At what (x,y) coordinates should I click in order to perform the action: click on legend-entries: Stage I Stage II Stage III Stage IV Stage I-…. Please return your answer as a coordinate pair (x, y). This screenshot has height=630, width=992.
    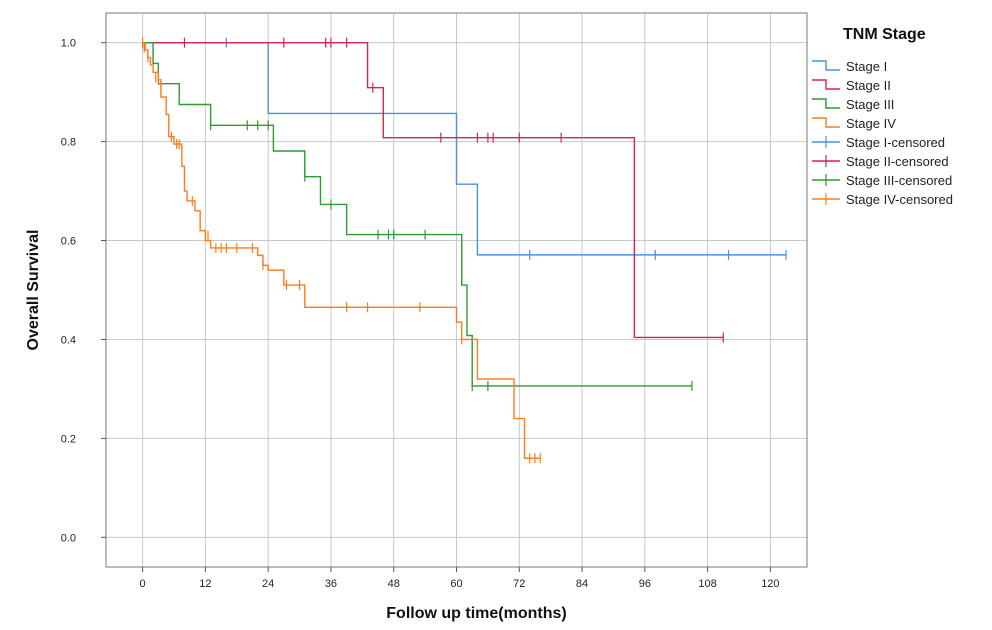
    Looking at the image, I should click on (882, 133).